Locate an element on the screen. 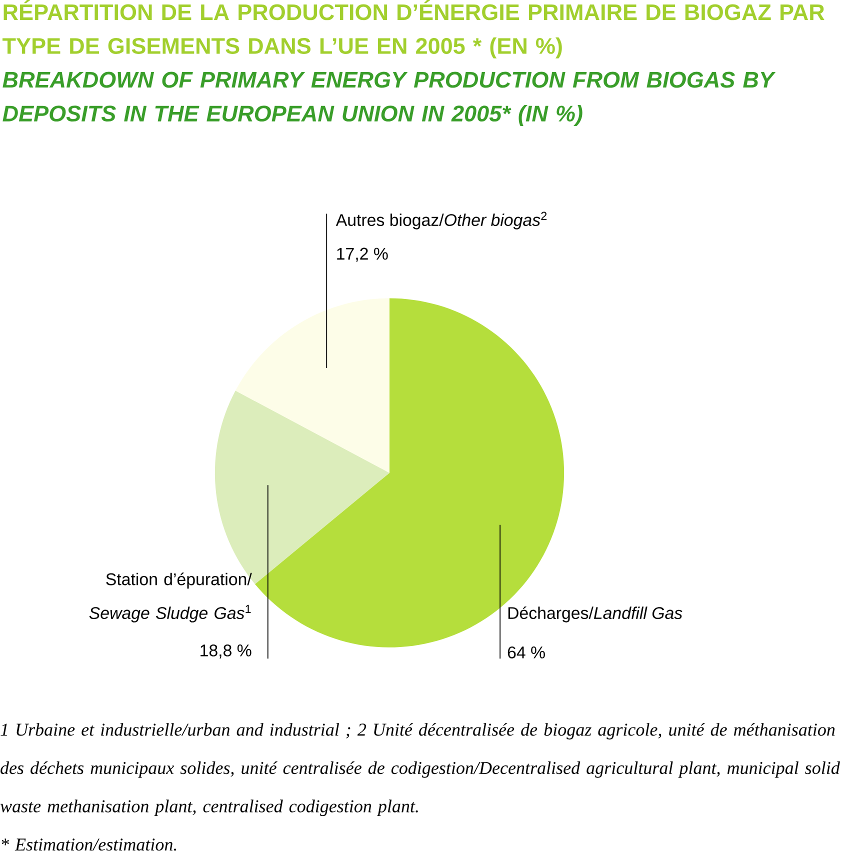 Image resolution: width=856 pixels, height=851 pixels. data-label: 18,8 % is located at coordinates (226, 651).